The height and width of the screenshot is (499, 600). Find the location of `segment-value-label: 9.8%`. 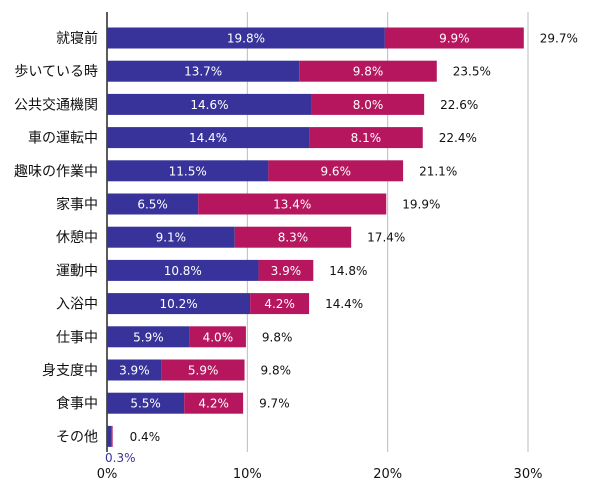

segment-value-label: 9.8% is located at coordinates (368, 72).